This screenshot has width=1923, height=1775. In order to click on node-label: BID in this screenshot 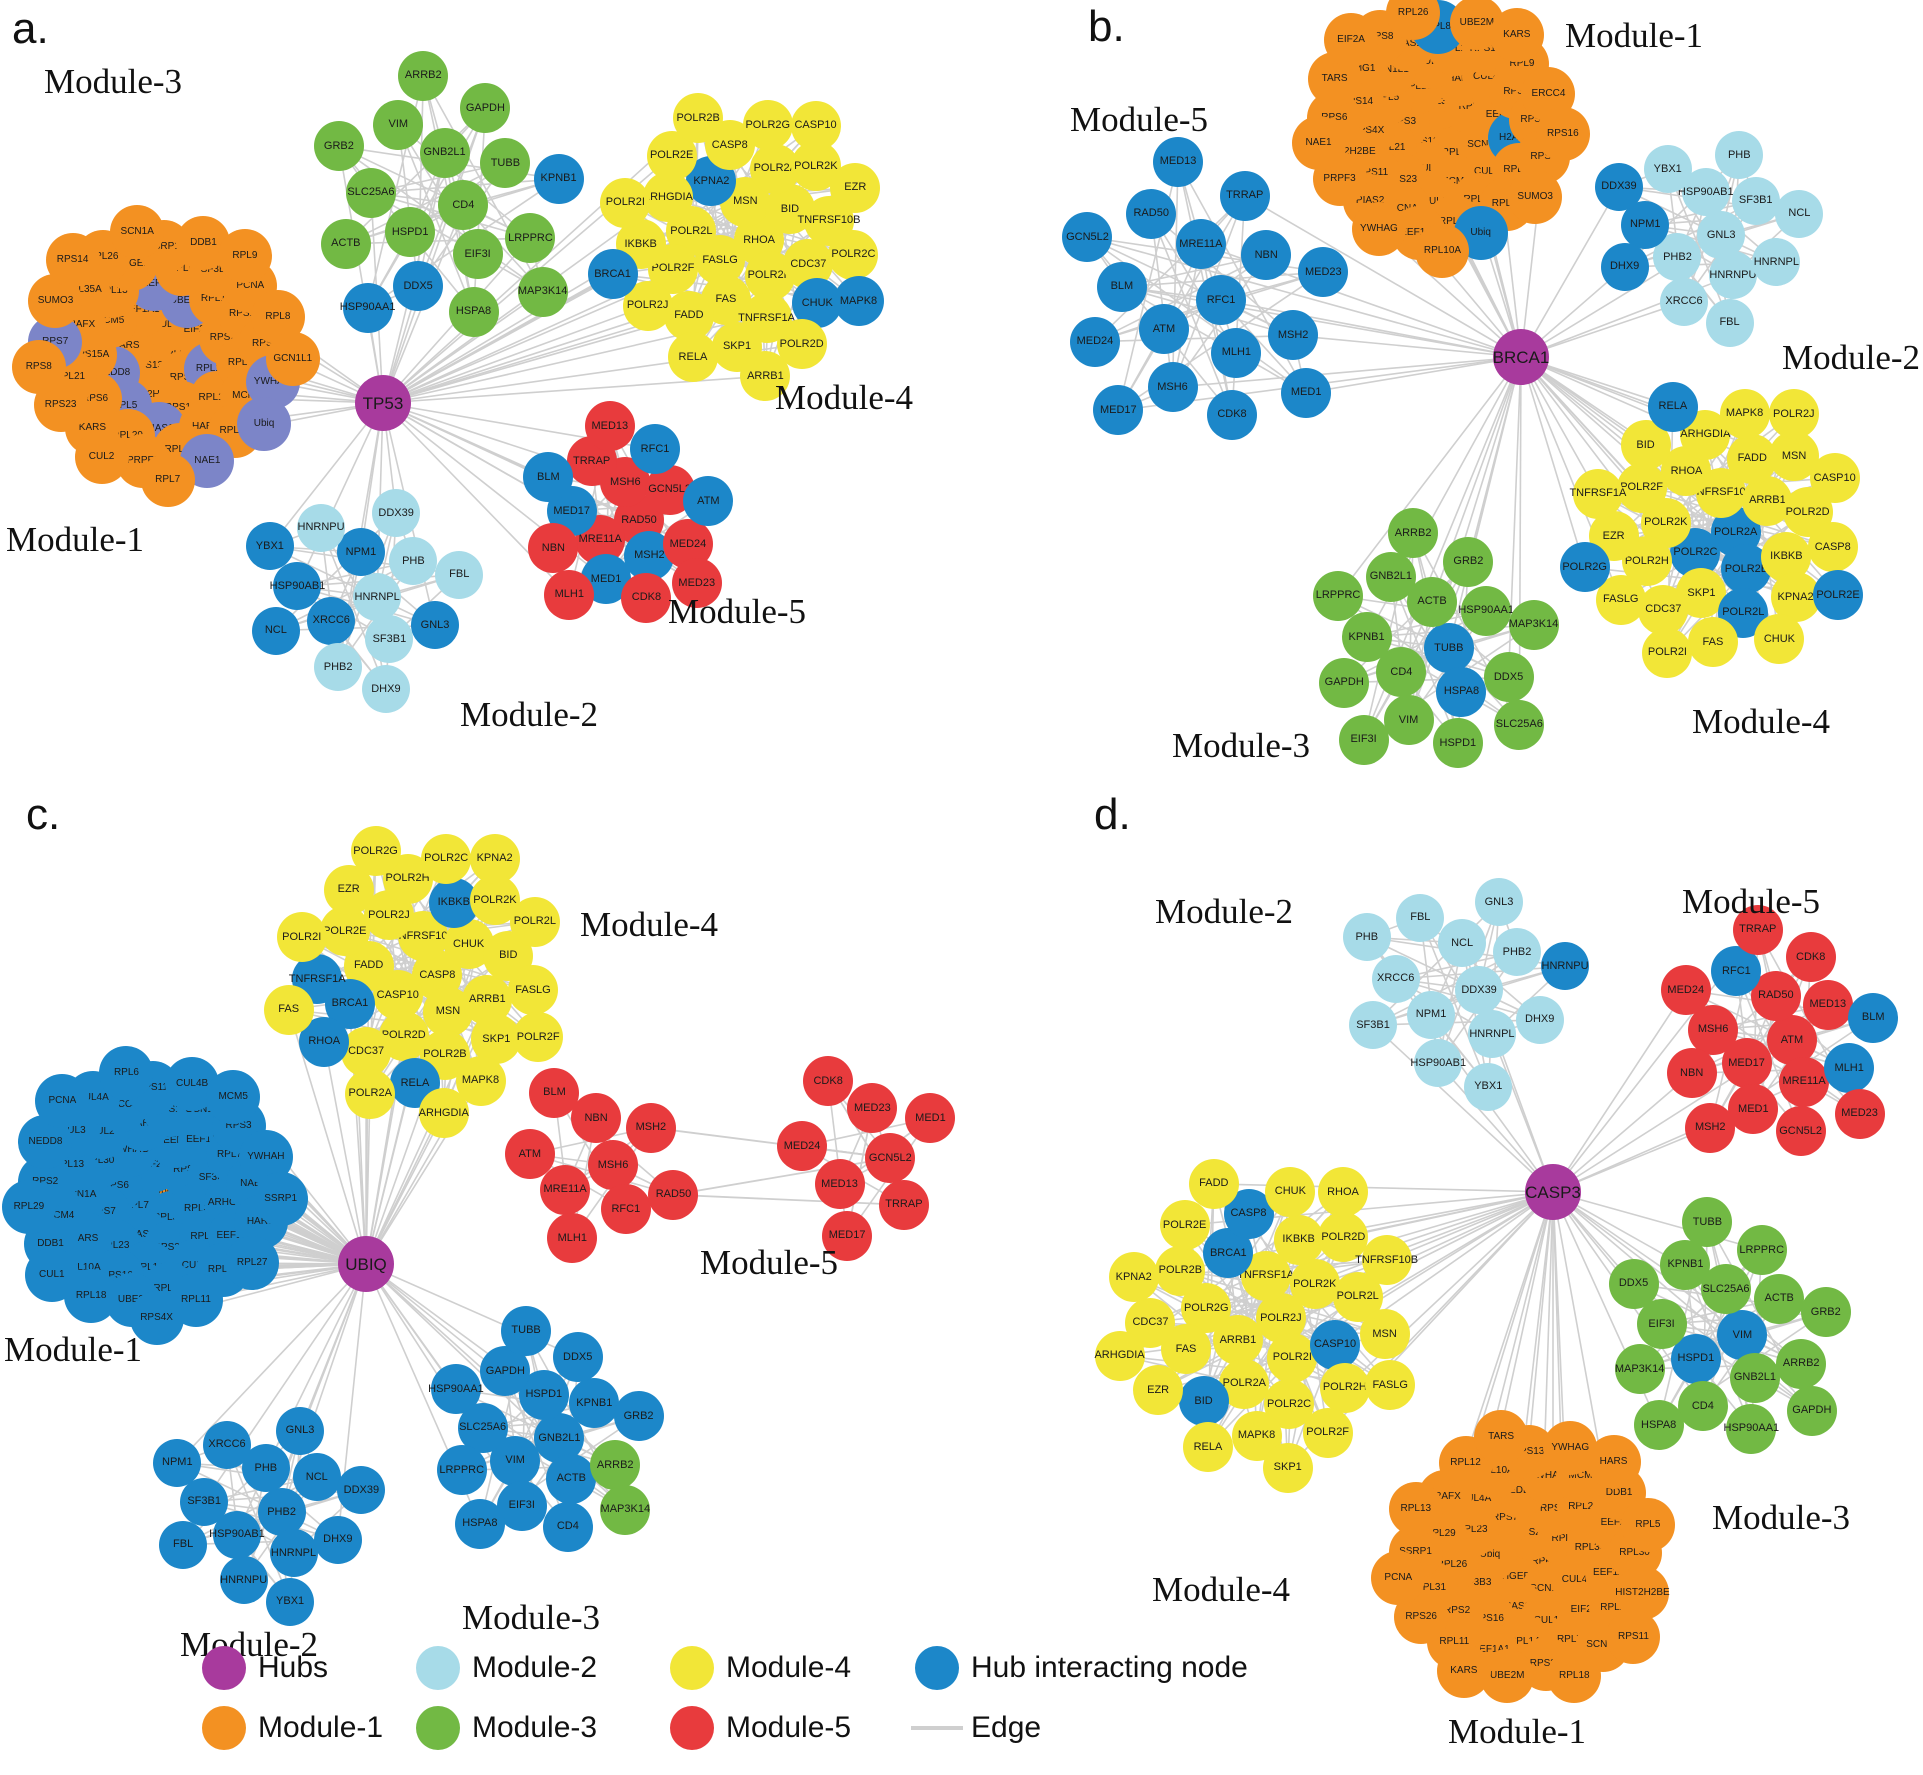, I will do `click(1203, 1400)`.